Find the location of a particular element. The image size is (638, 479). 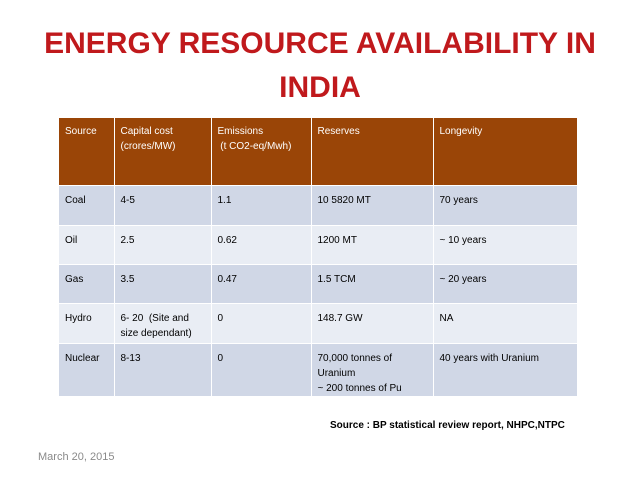

cell-reserves: 10 5820 MT is located at coordinates (372, 205).